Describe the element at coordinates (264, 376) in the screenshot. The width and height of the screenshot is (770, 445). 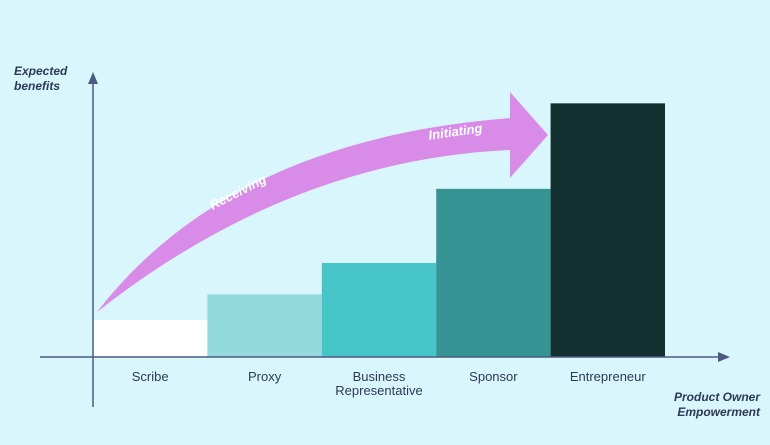
I see `x-tick-label: Proxy` at that location.